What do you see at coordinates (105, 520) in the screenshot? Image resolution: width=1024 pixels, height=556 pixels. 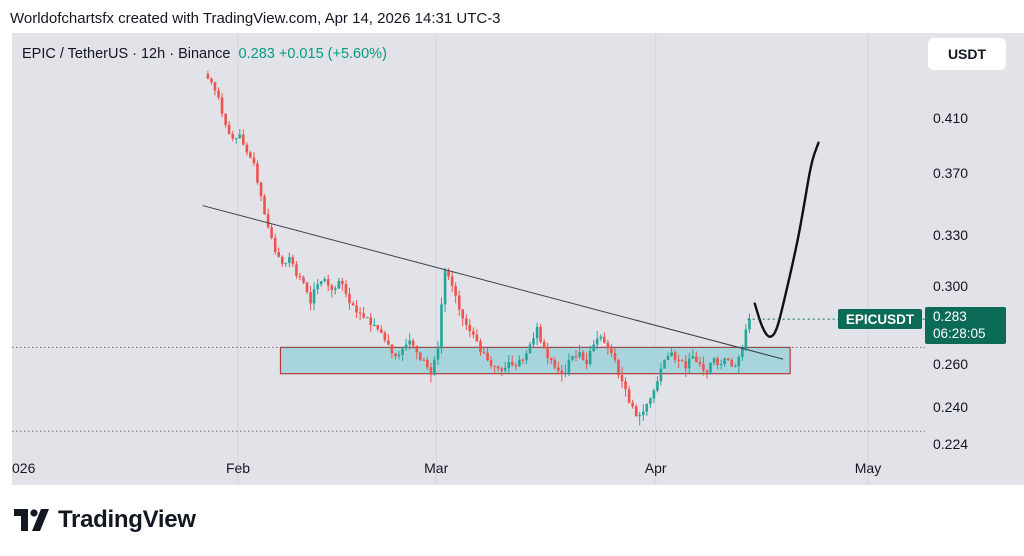 I see `tradingview-brand: TradingView` at bounding box center [105, 520].